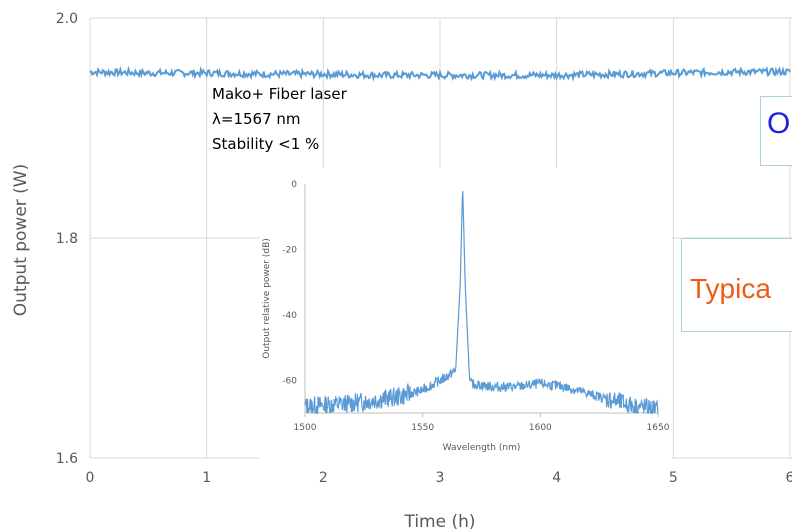  What do you see at coordinates (439, 522) in the screenshot?
I see `x-axis-label: Time (h)` at bounding box center [439, 522].